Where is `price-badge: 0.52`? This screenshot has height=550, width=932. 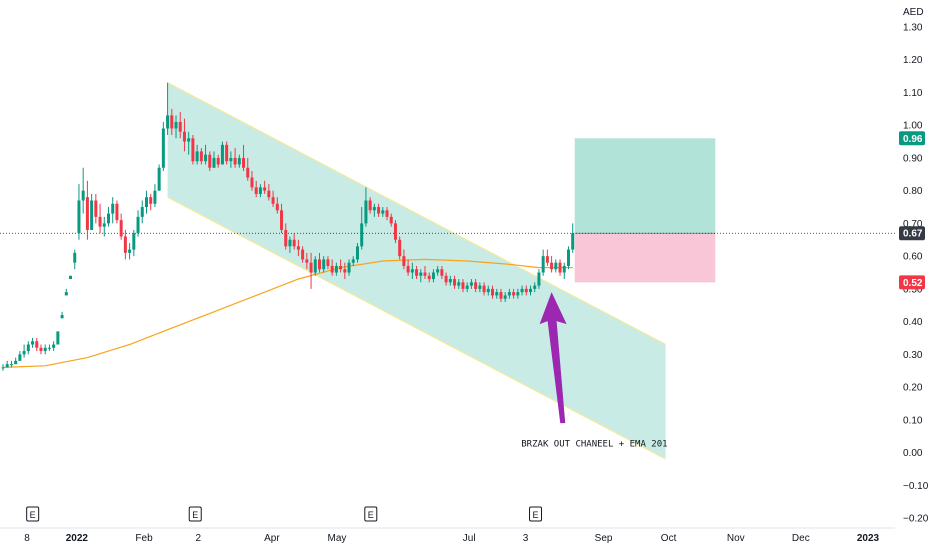
price-badge: 0.52 is located at coordinates (912, 282).